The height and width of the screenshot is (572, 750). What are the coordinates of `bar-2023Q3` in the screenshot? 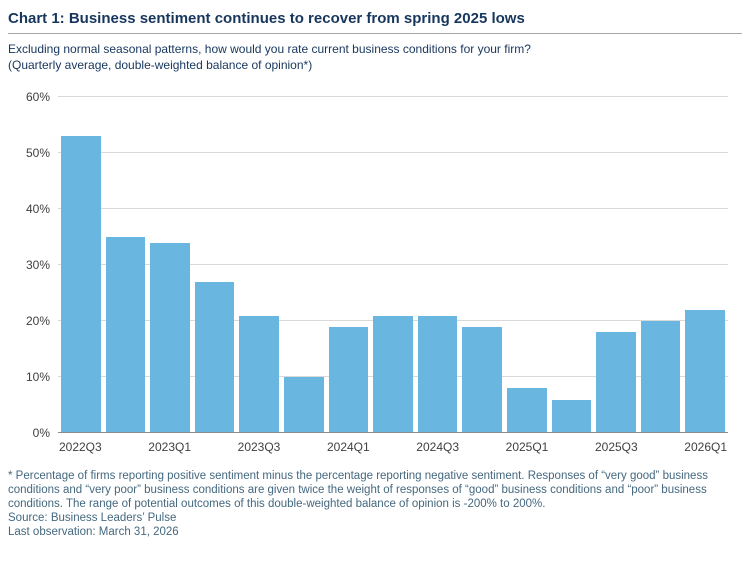 It's located at (259, 374).